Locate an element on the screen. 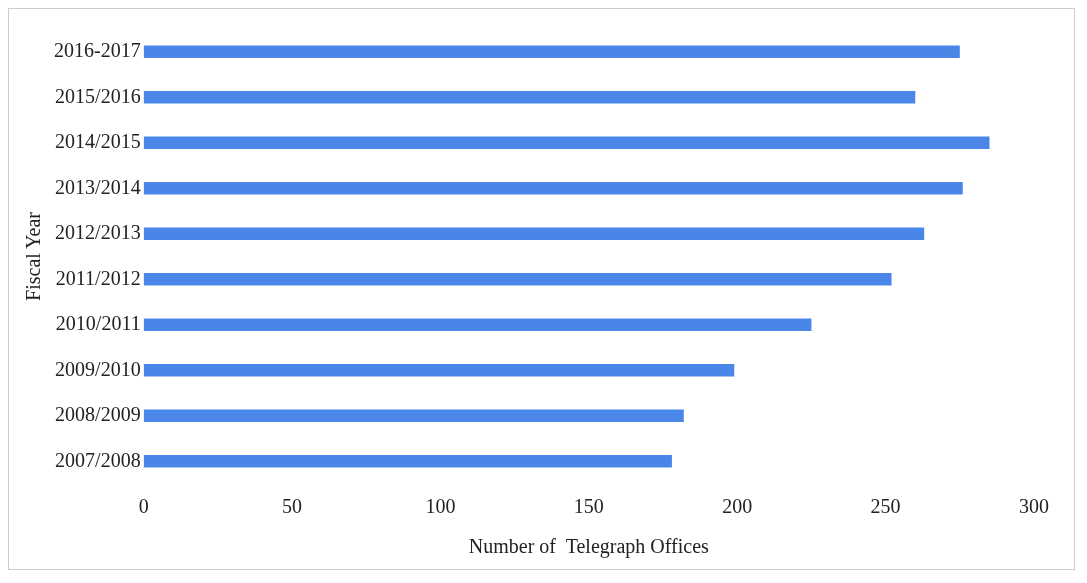 The width and height of the screenshot is (1087, 583). x-axis-title: Number of Telegraph Offices is located at coordinates (589, 547).